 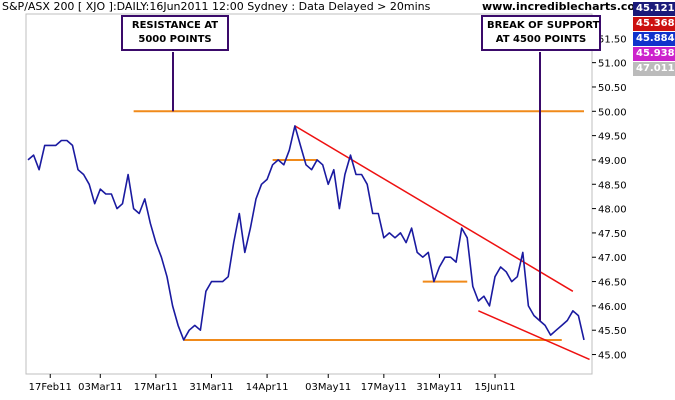 What do you see at coordinates (612, 258) in the screenshot?
I see `y-tick-label: 47.00` at bounding box center [612, 258].